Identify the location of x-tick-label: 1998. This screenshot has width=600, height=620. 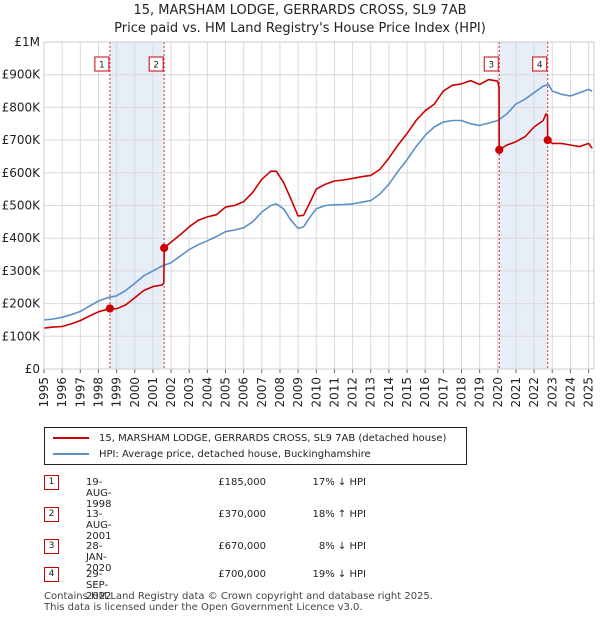
(98, 392).